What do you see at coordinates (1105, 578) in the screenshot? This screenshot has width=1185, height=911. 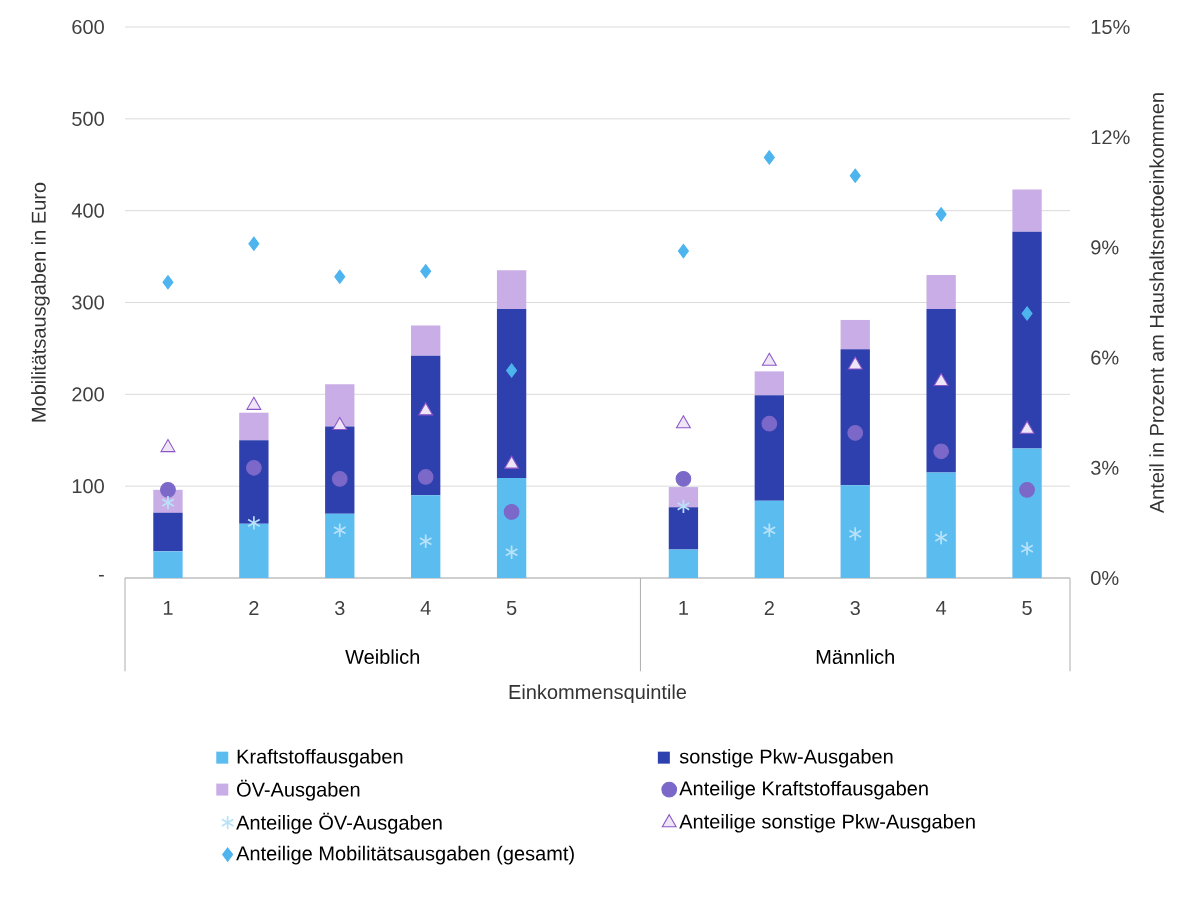 I see `y2-tick-label: 0%` at bounding box center [1105, 578].